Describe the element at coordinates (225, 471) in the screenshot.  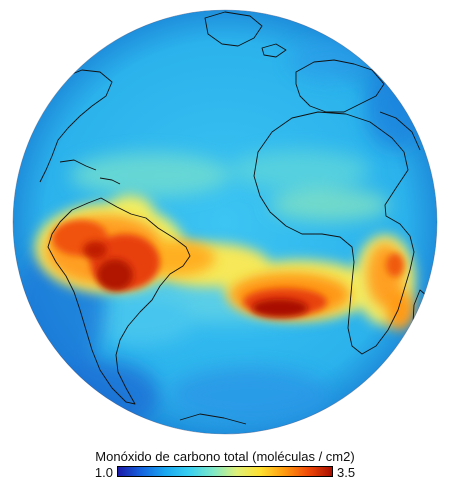
I see `colorbar` at that location.